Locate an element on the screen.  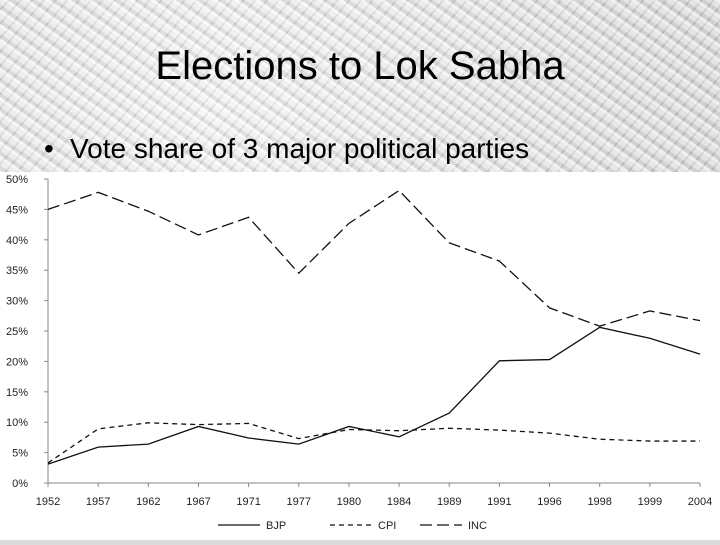
legend-label-inc: INC is located at coordinates (477, 526).